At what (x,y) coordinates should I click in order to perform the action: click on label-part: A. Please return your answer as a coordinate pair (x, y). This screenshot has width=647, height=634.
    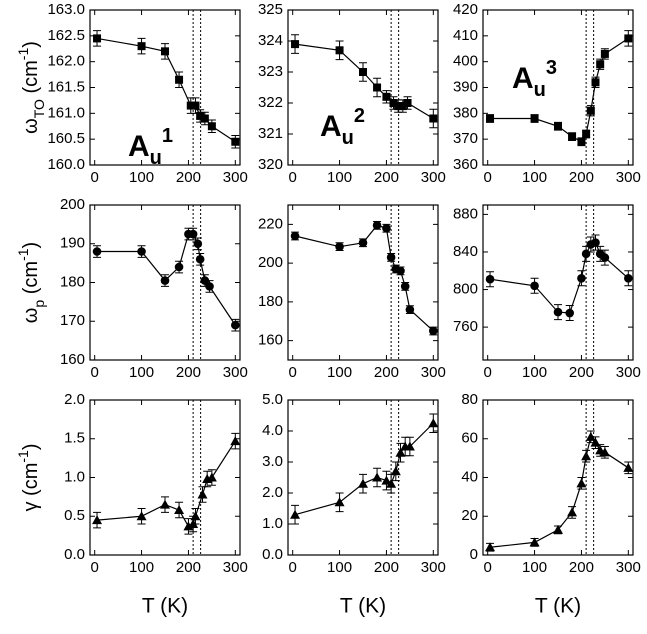
    Looking at the image, I should click on (523, 78).